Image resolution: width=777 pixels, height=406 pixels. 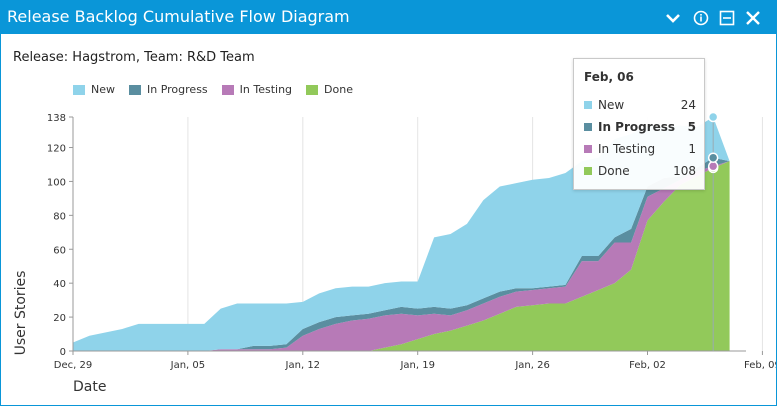 I want to click on x-tick-label: Jan, 26, so click(x=532, y=365).